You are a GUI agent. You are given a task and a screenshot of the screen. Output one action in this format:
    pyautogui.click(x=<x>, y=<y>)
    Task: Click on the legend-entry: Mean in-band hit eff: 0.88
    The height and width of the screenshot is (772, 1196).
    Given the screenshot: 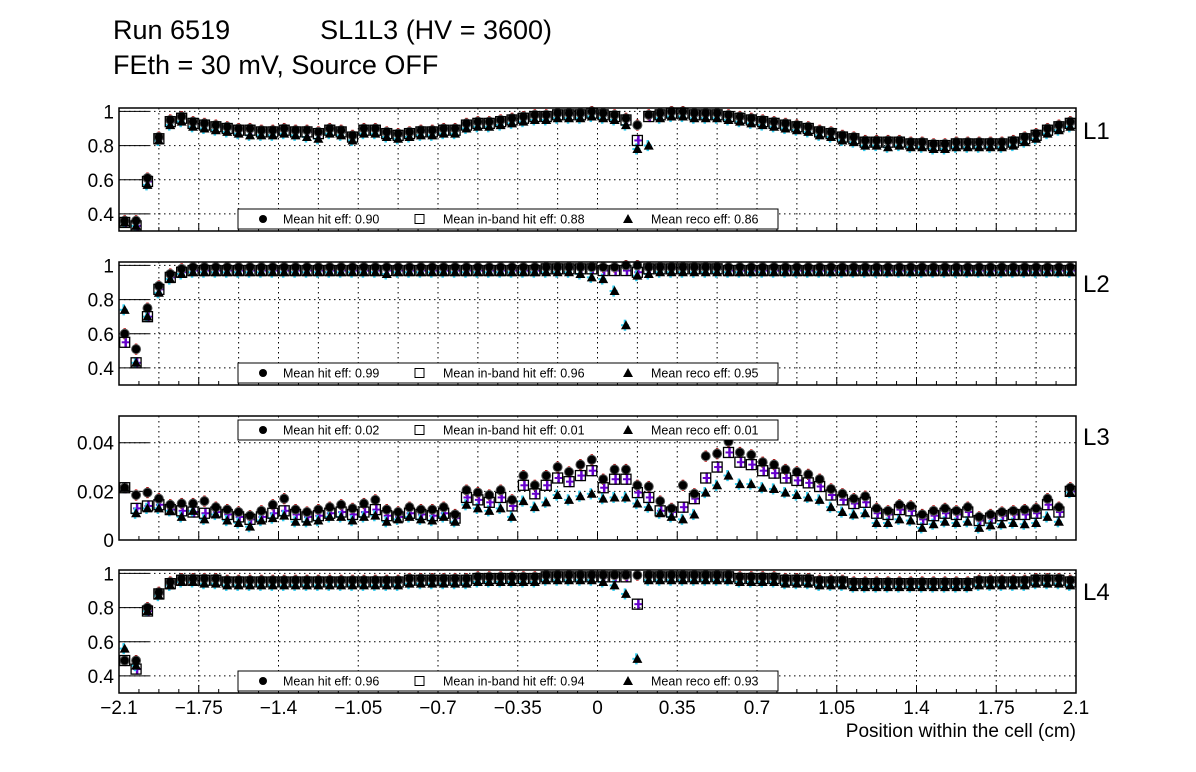 What is the action you would take?
    pyautogui.click(x=514, y=220)
    